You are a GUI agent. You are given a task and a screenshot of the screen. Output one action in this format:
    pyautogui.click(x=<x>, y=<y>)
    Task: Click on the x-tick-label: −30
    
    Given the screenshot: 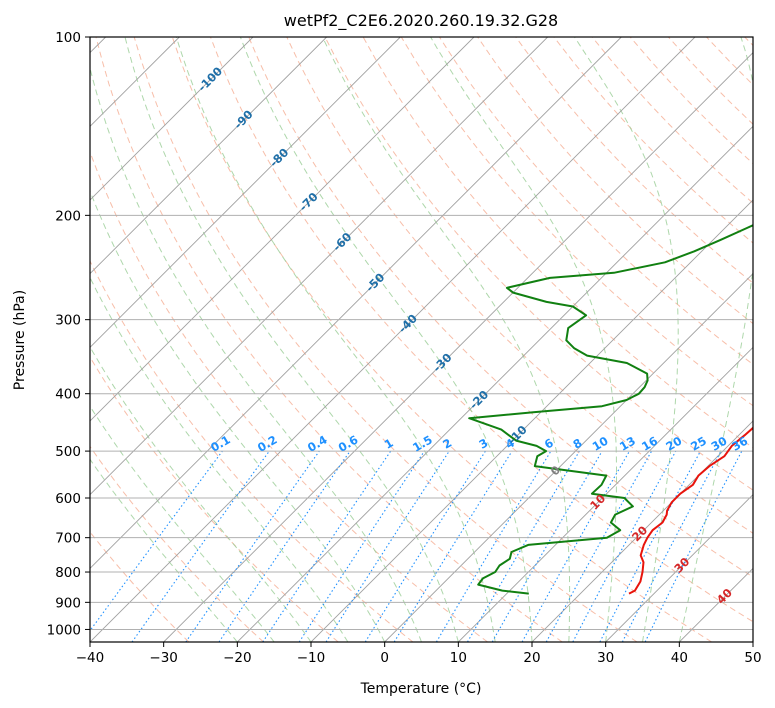 What is the action you would take?
    pyautogui.click(x=163, y=658)
    